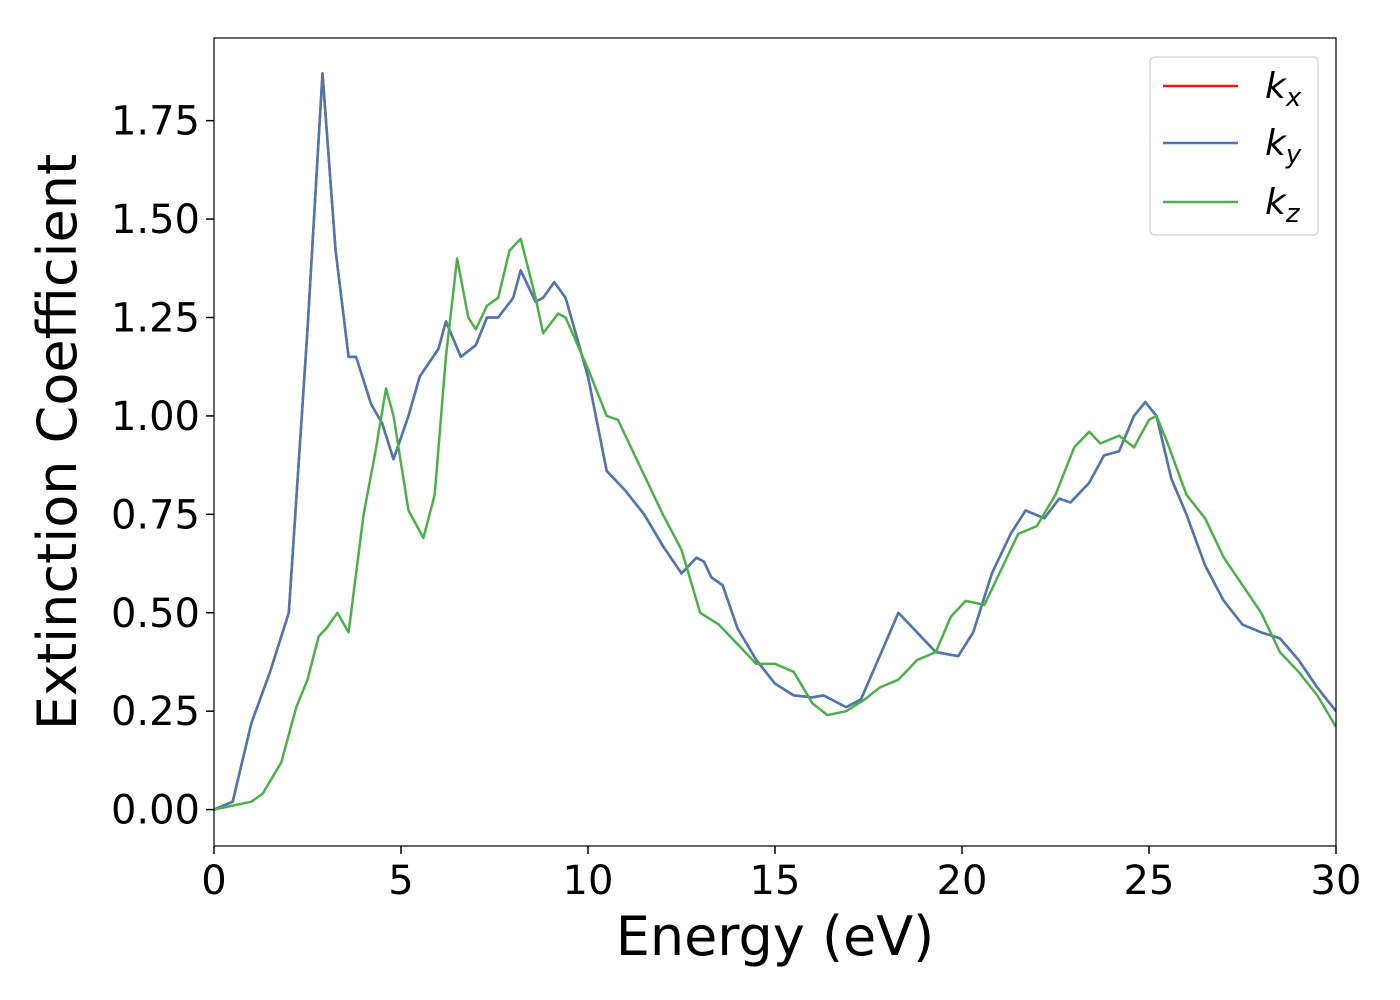 This screenshot has width=1400, height=1000. I want to click on x-tick-label: 25, so click(1149, 881).